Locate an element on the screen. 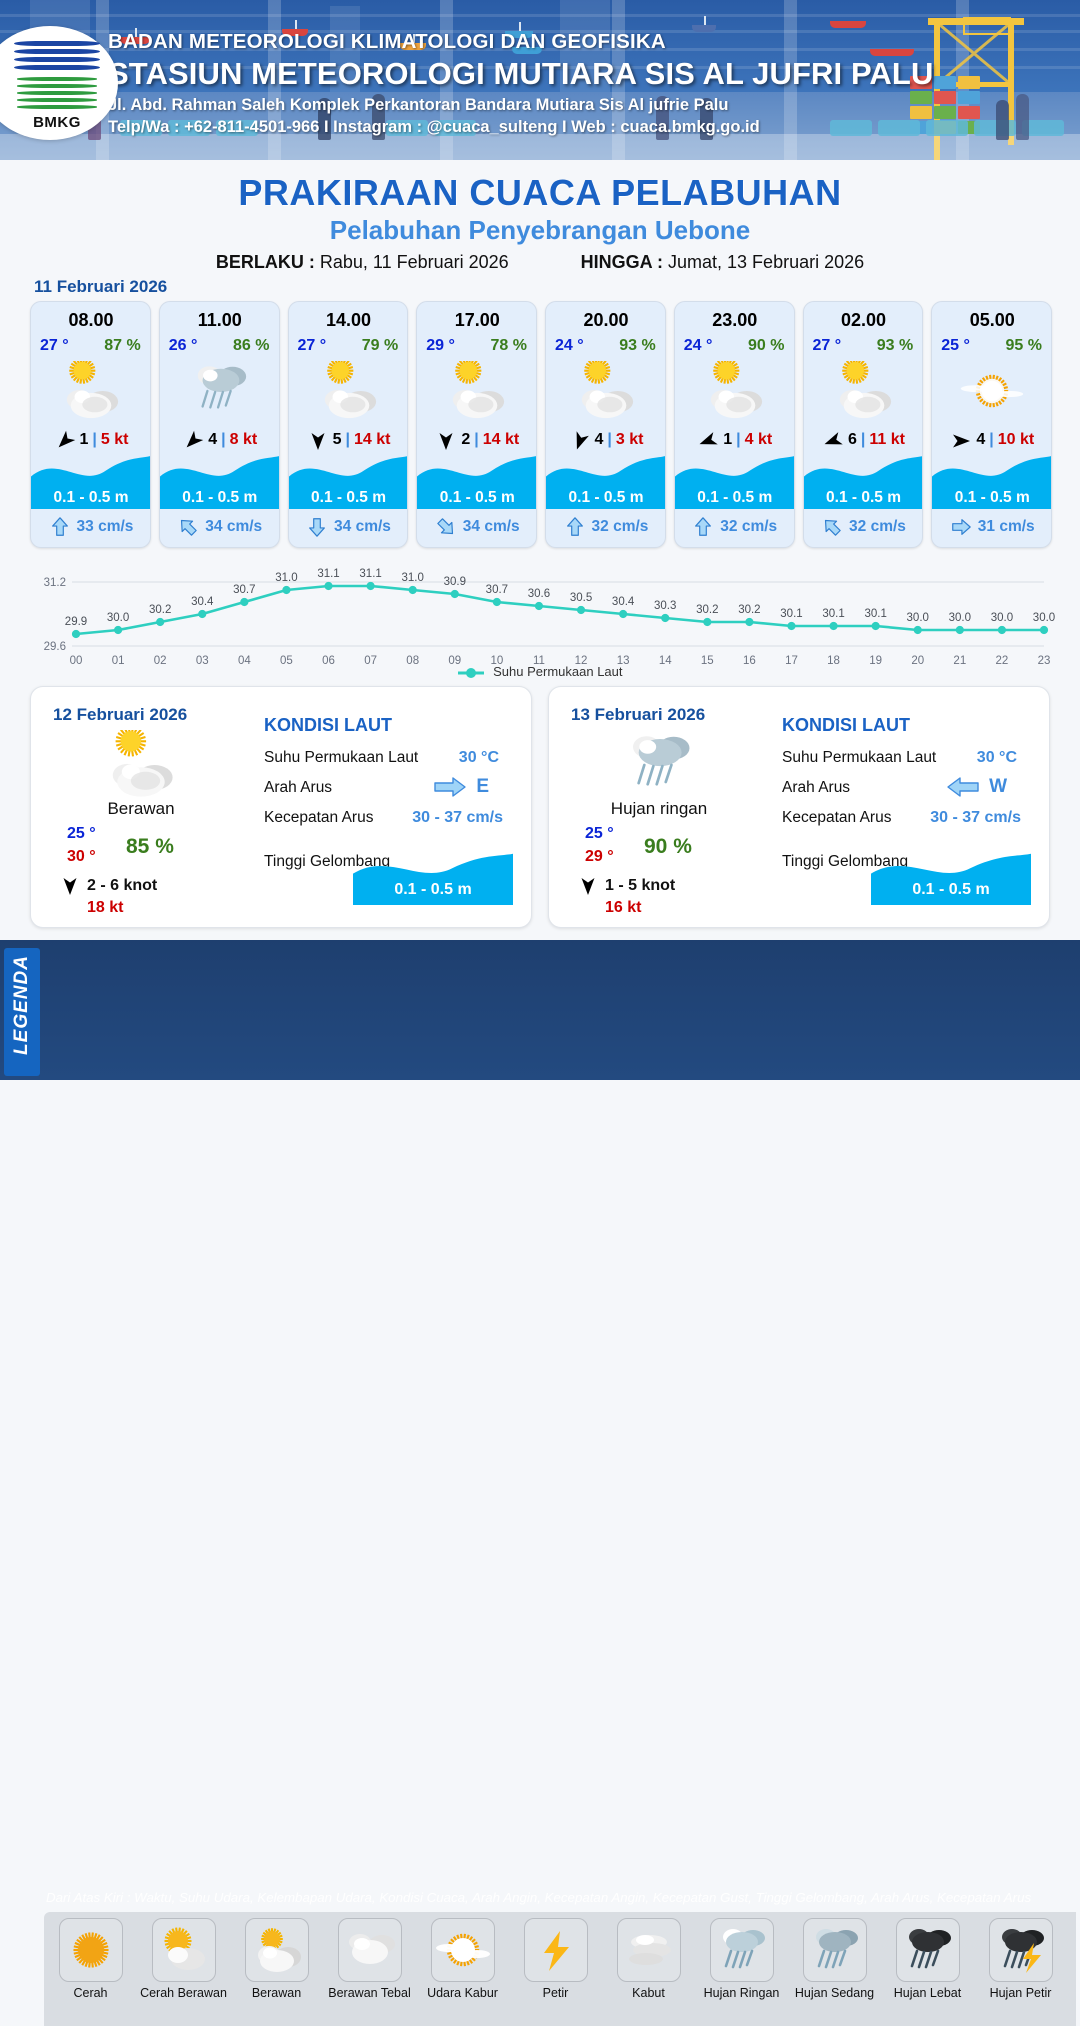 Image resolution: width=1080 pixels, height=2026 pixels. card-wind-row: 4 | 10 kt is located at coordinates (991, 440).